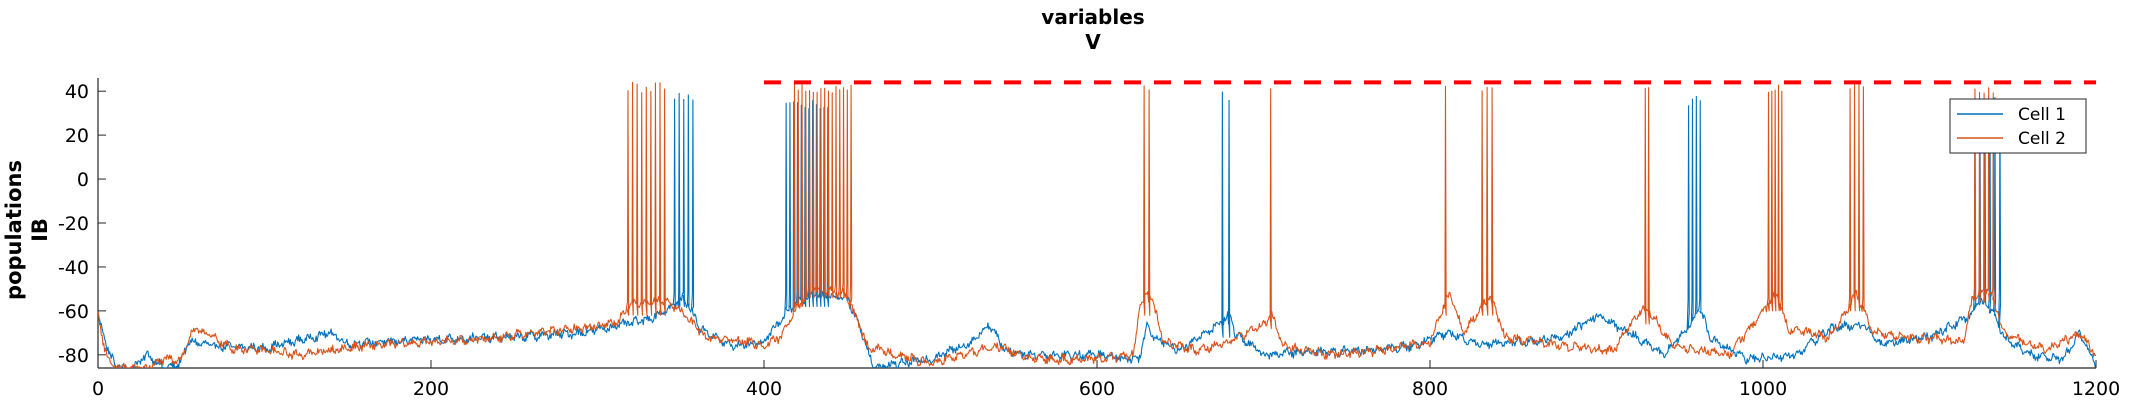 The width and height of the screenshot is (2133, 400). Describe the element at coordinates (1097, 389) in the screenshot. I see `x-tick-label: 600` at that location.